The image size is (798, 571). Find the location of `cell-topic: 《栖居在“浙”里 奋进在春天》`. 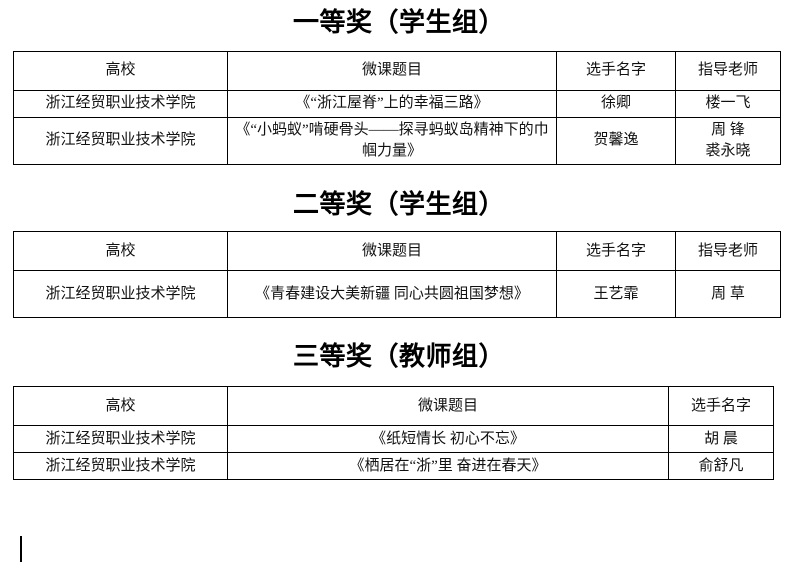

cell-topic: 《栖居在“浙”里 奋进在春天》 is located at coordinates (448, 465).